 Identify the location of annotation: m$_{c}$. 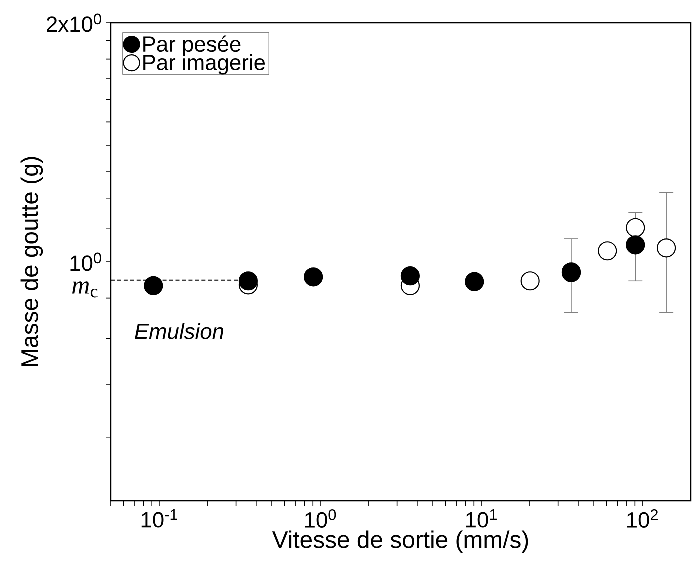
(85, 290).